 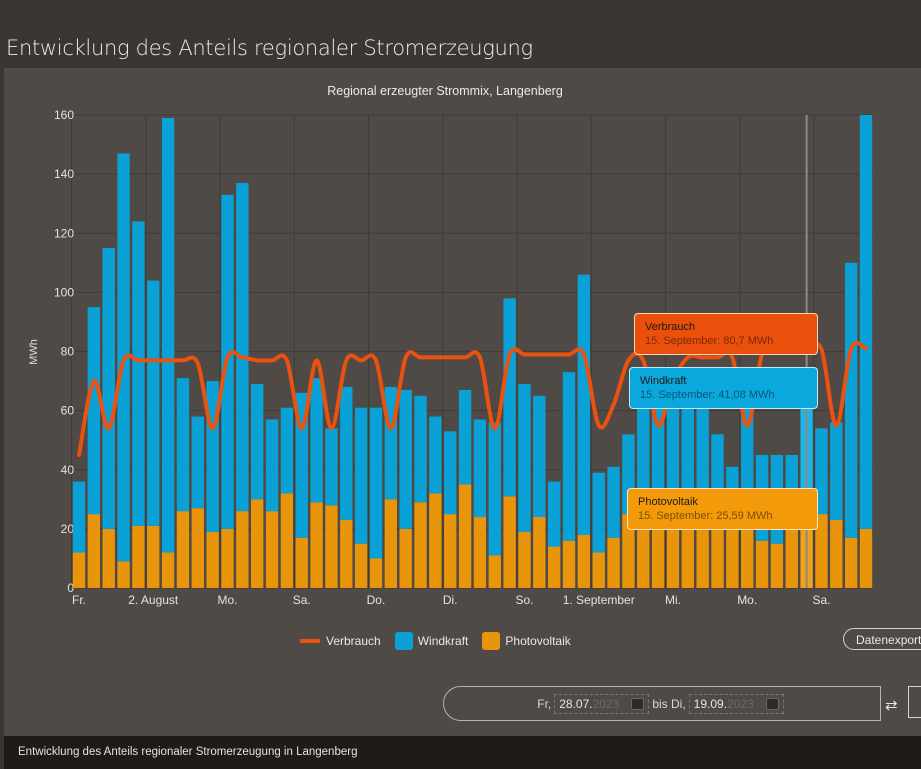 What do you see at coordinates (914, 702) in the screenshot?
I see `secondary-control` at bounding box center [914, 702].